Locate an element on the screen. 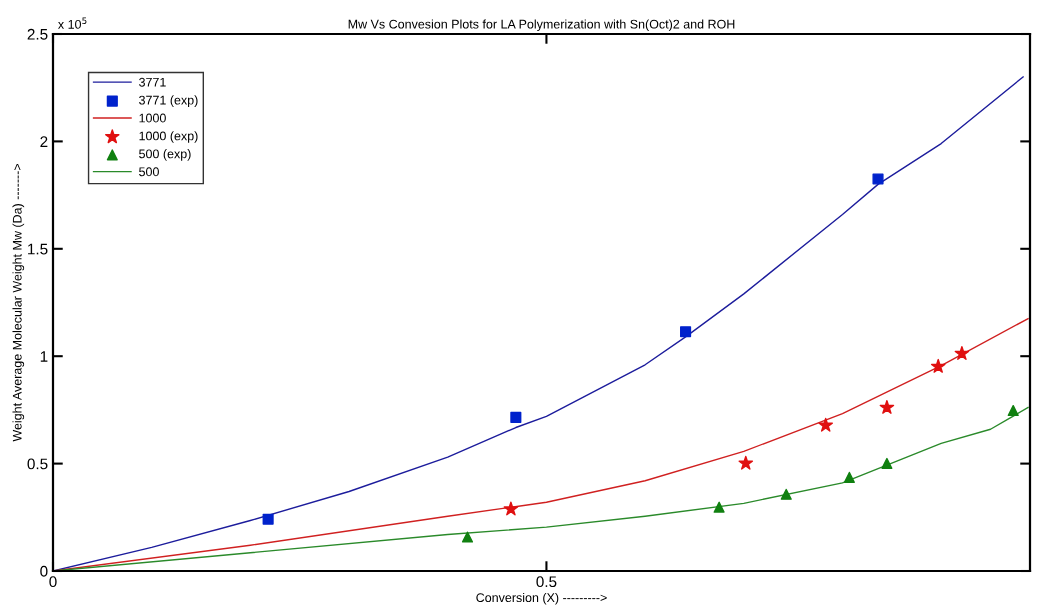 The width and height of the screenshot is (1037, 614). chart-title: Mw Vs Convesion Plots for LA Polymerization with Sn(Oct)2 and ROH is located at coordinates (541, 25).